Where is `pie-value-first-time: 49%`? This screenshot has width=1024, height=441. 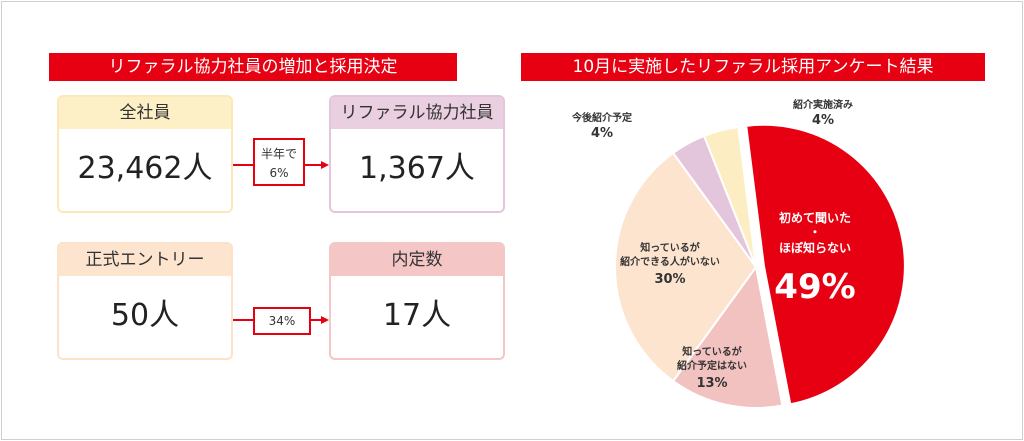
pie-value-first-time: 49% is located at coordinates (814, 287).